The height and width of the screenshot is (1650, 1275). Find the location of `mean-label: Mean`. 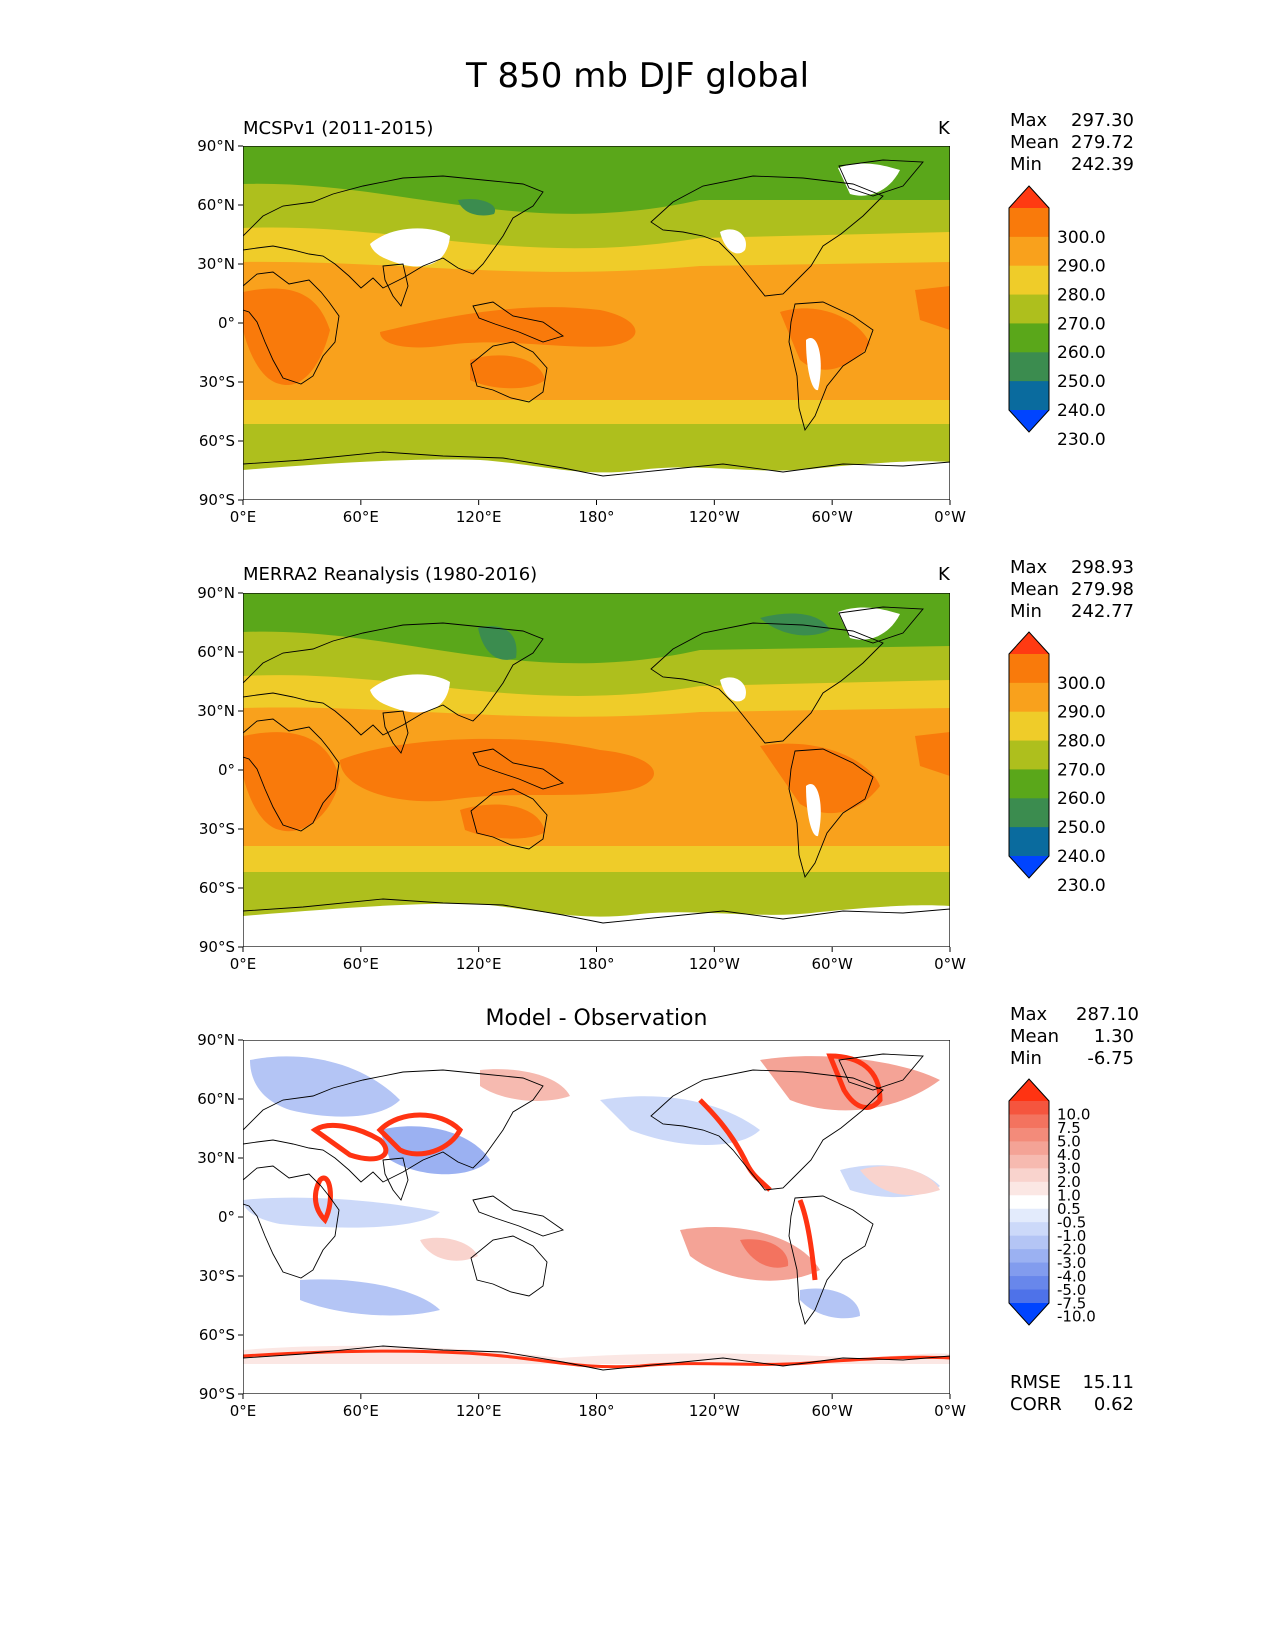

mean-label: Mean is located at coordinates (1035, 589).